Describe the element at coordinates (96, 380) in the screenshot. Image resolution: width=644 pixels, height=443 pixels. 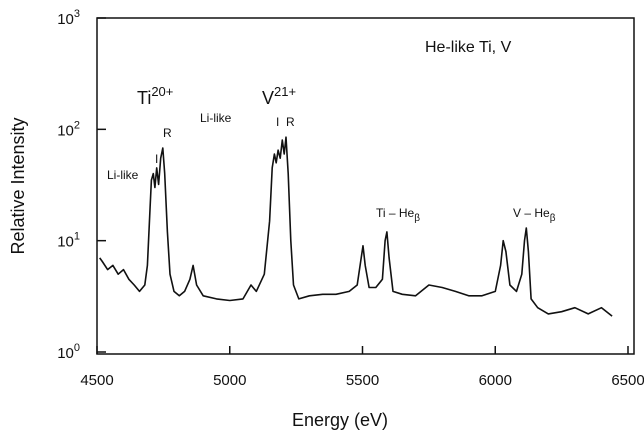
I see `x-tick-label: 4500` at that location.